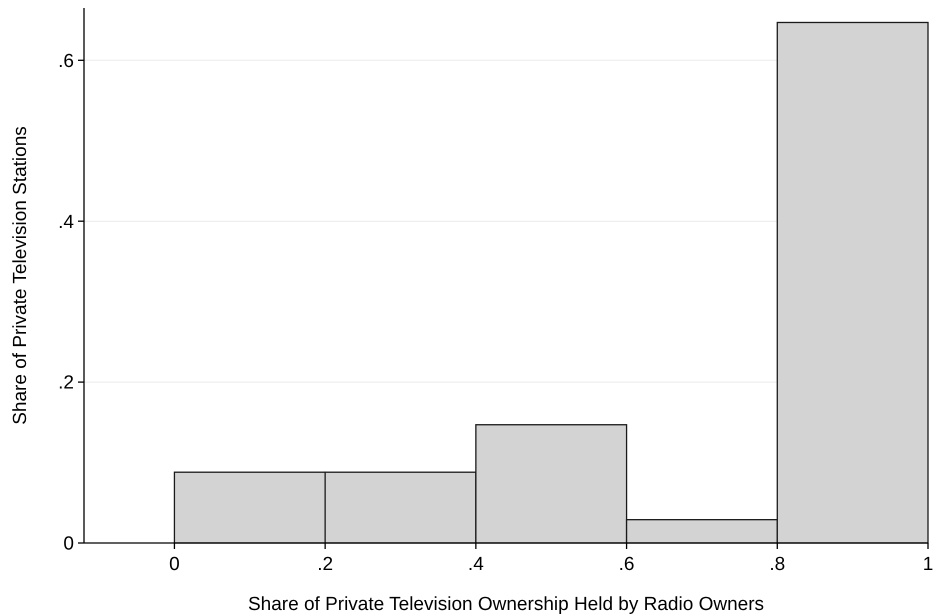 The height and width of the screenshot is (616, 938). What do you see at coordinates (20, 275) in the screenshot?
I see `y-axis-title: Share of Private Television Stations` at bounding box center [20, 275].